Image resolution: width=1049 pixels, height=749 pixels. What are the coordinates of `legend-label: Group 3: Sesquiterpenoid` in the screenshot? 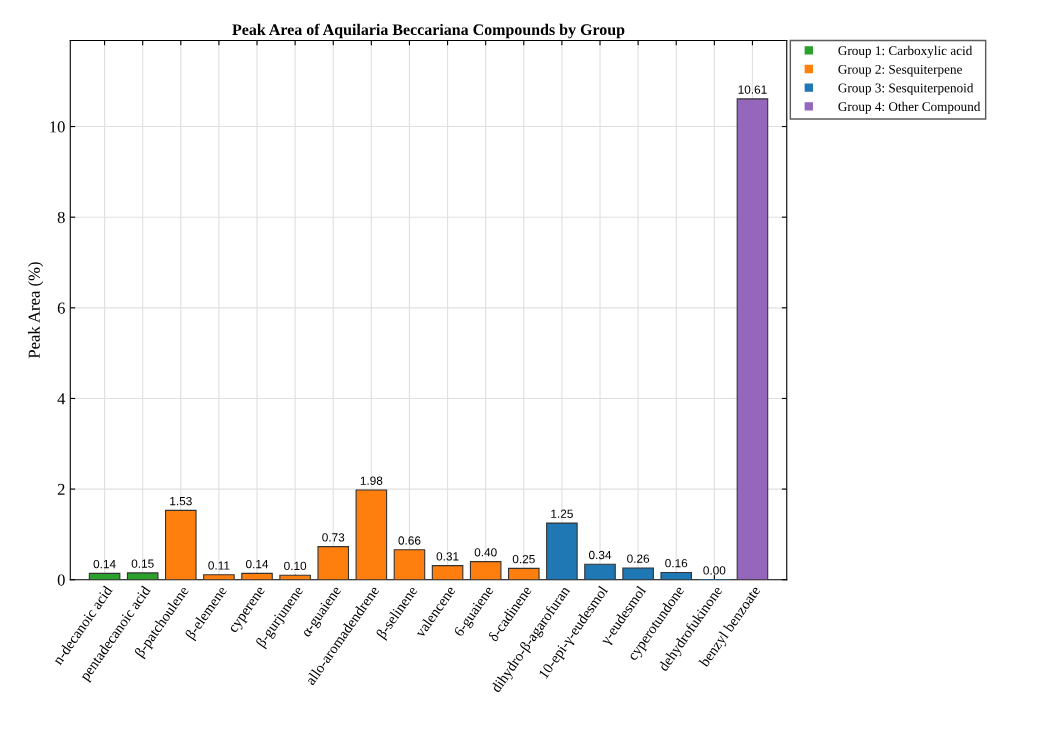 It's located at (906, 89).